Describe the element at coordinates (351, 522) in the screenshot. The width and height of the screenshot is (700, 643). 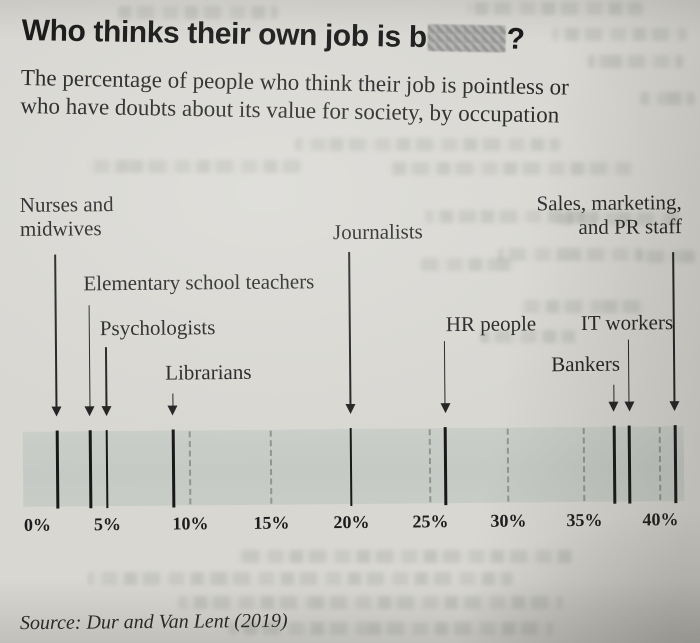
I see `x-axis-tick-label: 20%` at that location.